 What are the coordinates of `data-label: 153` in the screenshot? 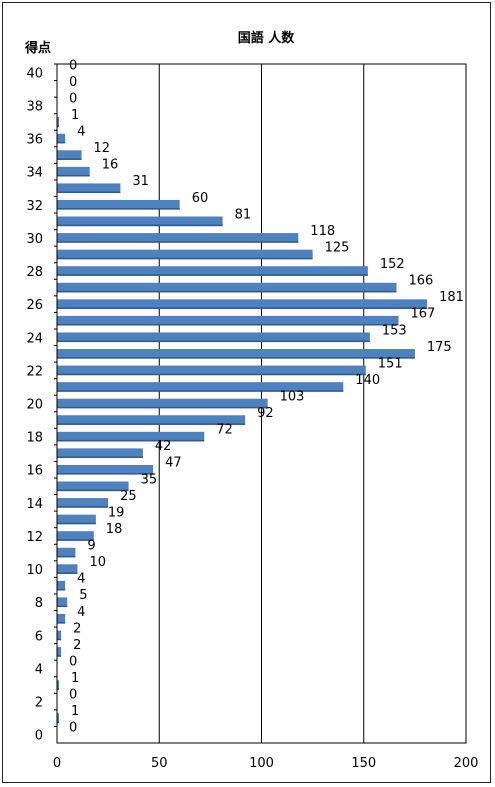 It's located at (394, 330).